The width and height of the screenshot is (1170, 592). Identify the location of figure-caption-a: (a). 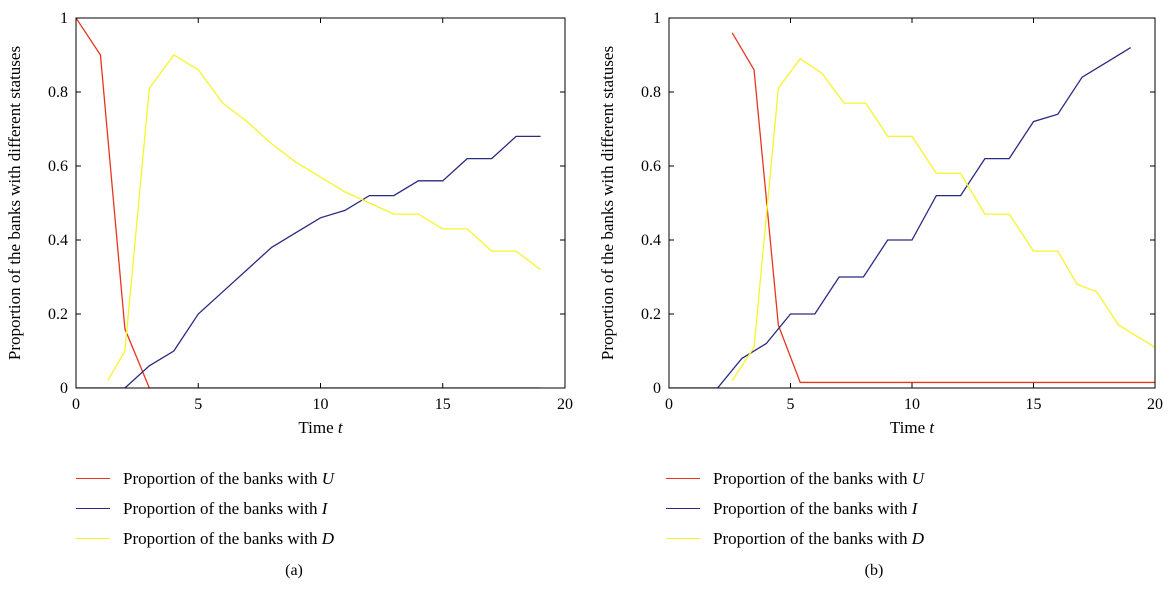
(294, 570).